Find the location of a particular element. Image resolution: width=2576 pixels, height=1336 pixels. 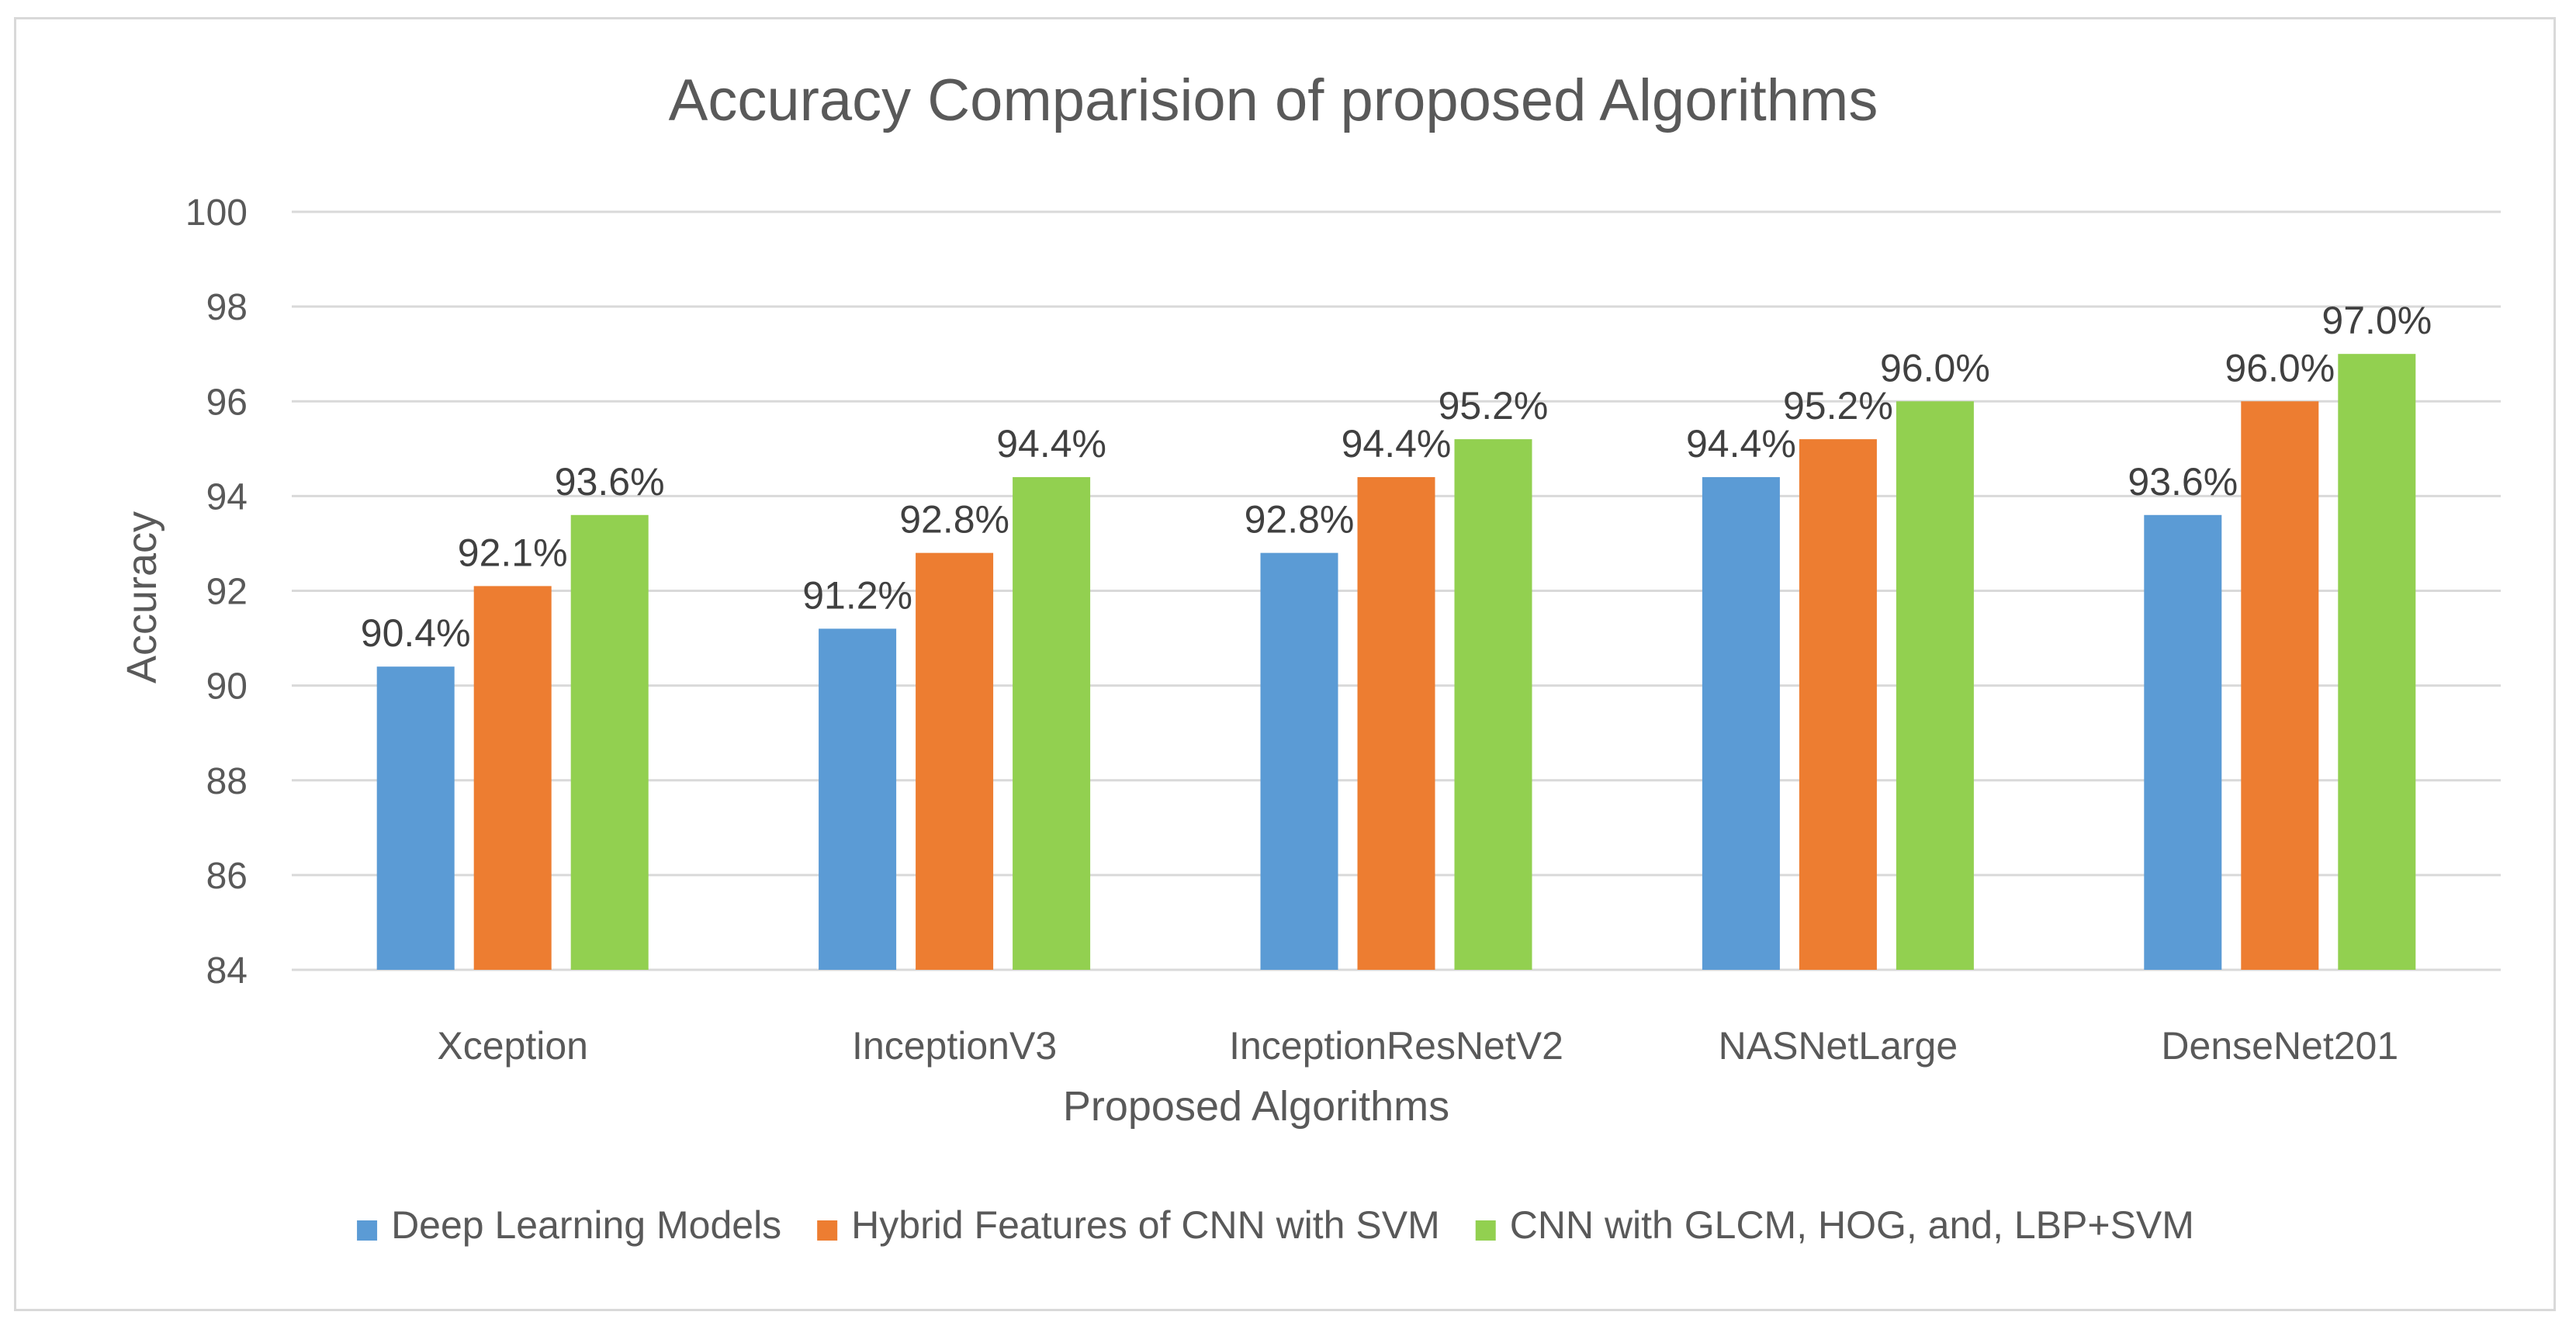

data-label: 90.4% is located at coordinates (416, 633).